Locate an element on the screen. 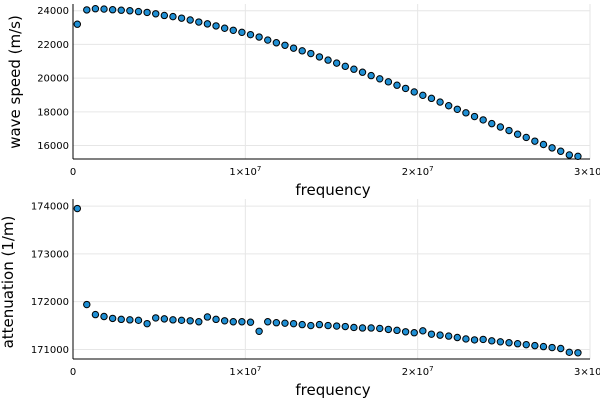 This screenshot has height=400, width=600. wave-speed-y-tick-label: 24000 is located at coordinates (53, 11).